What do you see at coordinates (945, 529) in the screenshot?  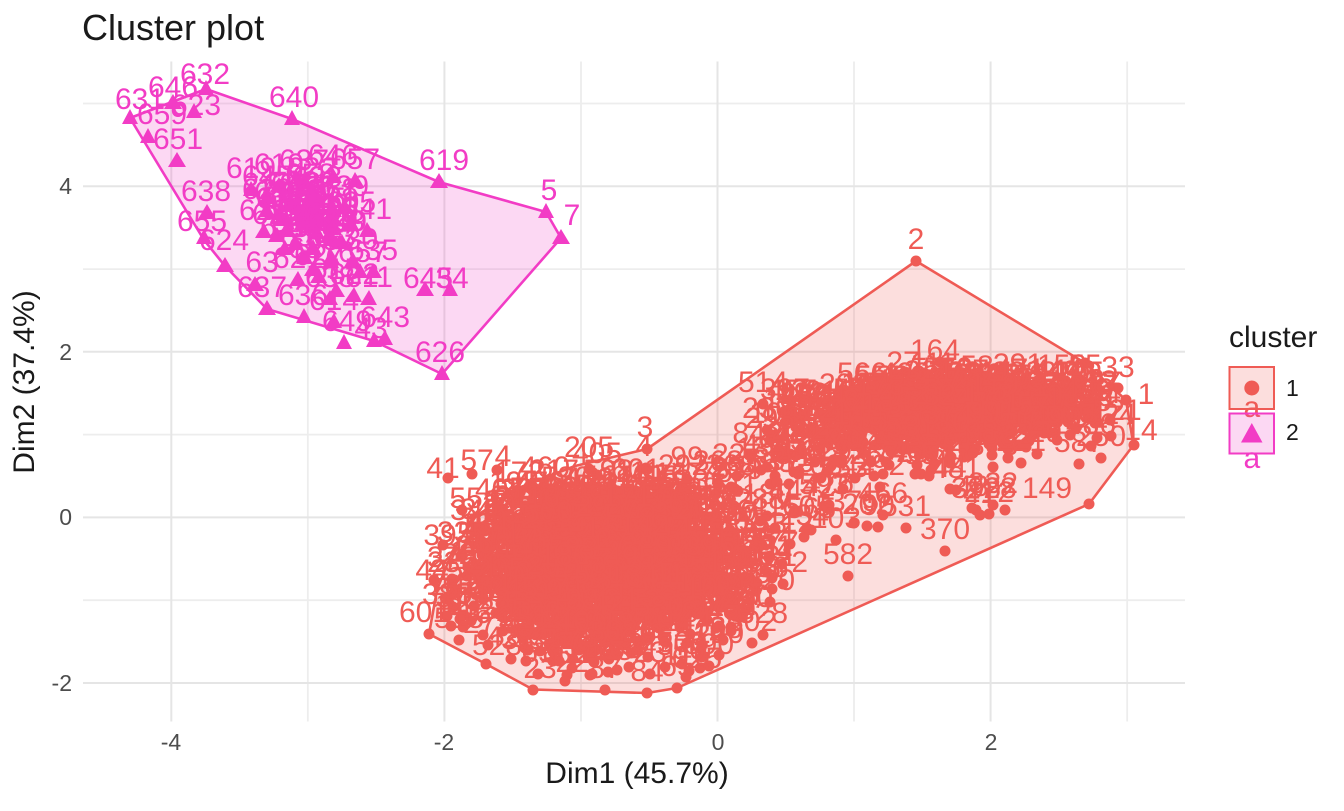 I see `svg-text: 370` at bounding box center [945, 529].